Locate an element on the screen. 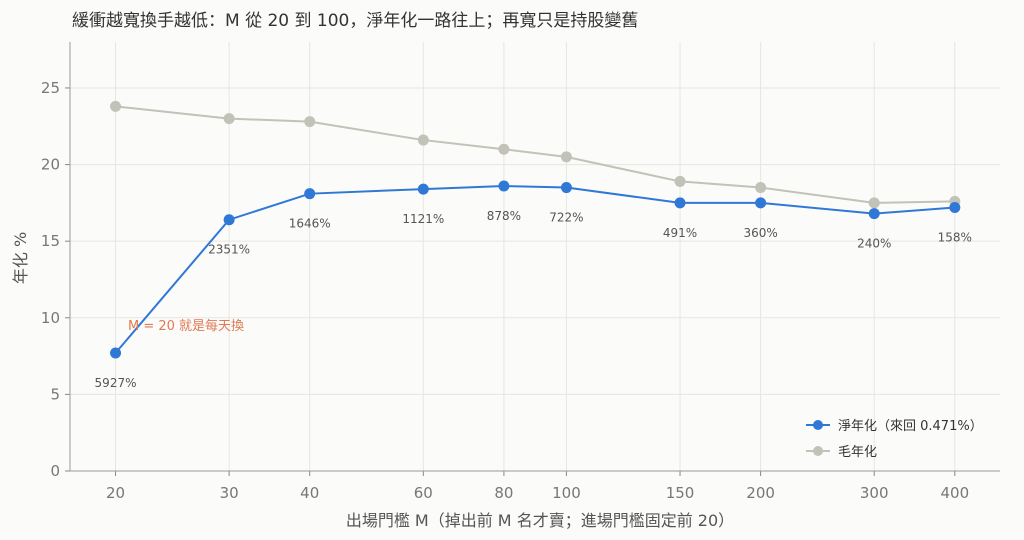 This screenshot has height=540, width=1024. y-tick-labels: 0 5 10 15 20 25 is located at coordinates (50, 279).